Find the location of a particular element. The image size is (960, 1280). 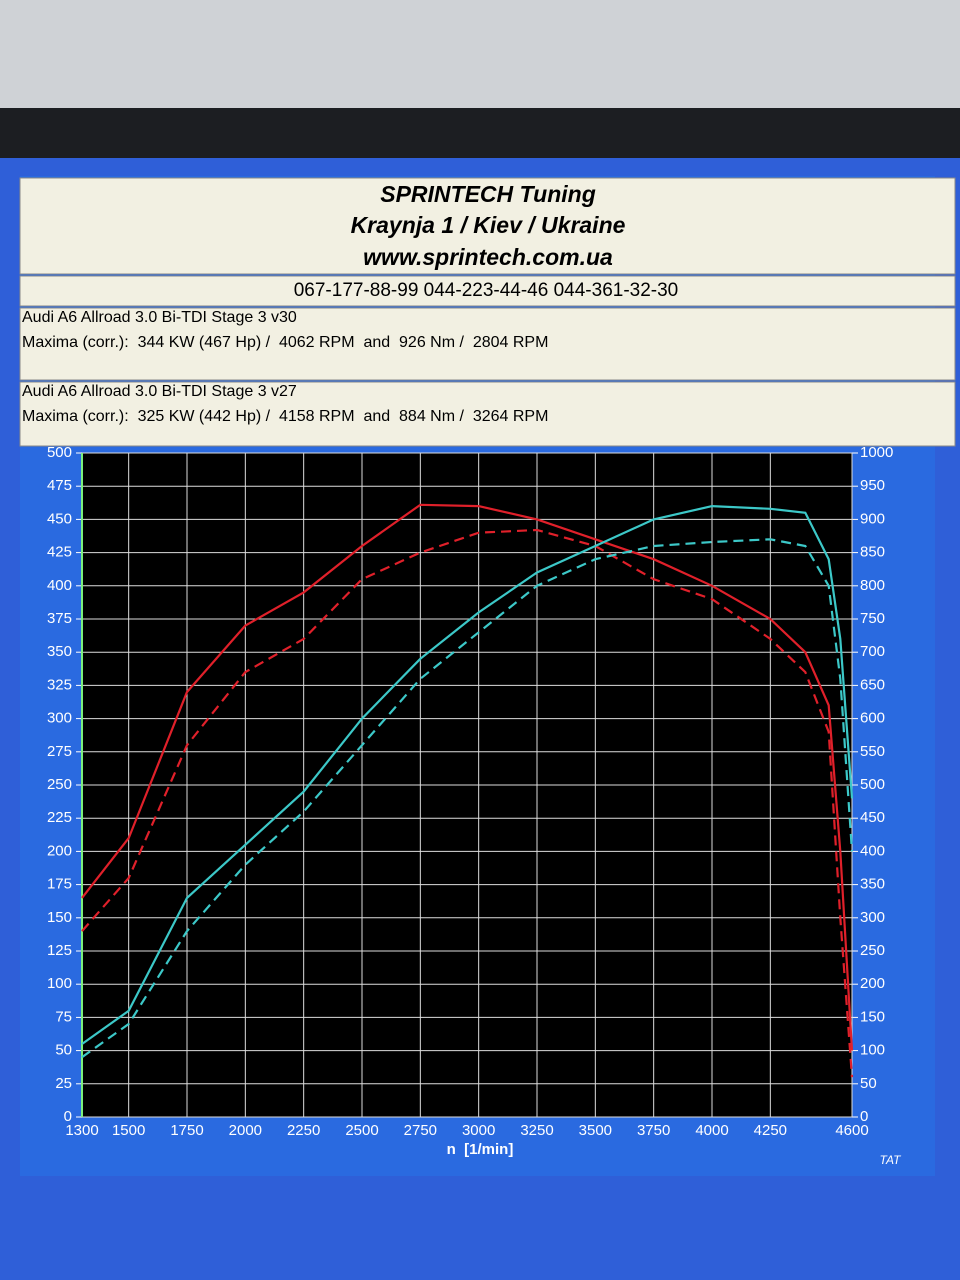

y2-tick-label: 950 is located at coordinates (872, 485).